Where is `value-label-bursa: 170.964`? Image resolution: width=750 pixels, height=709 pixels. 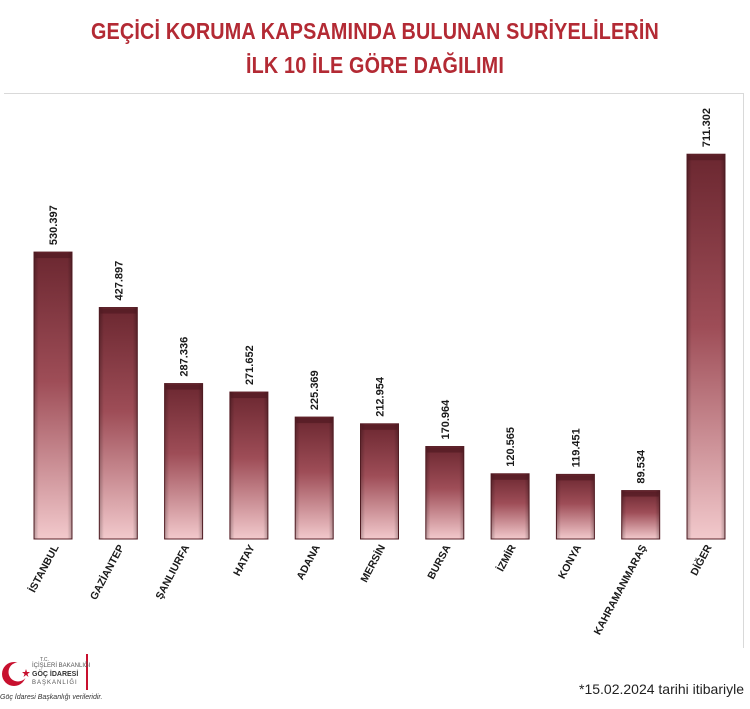
value-label-bursa: 170.964 is located at coordinates (446, 419).